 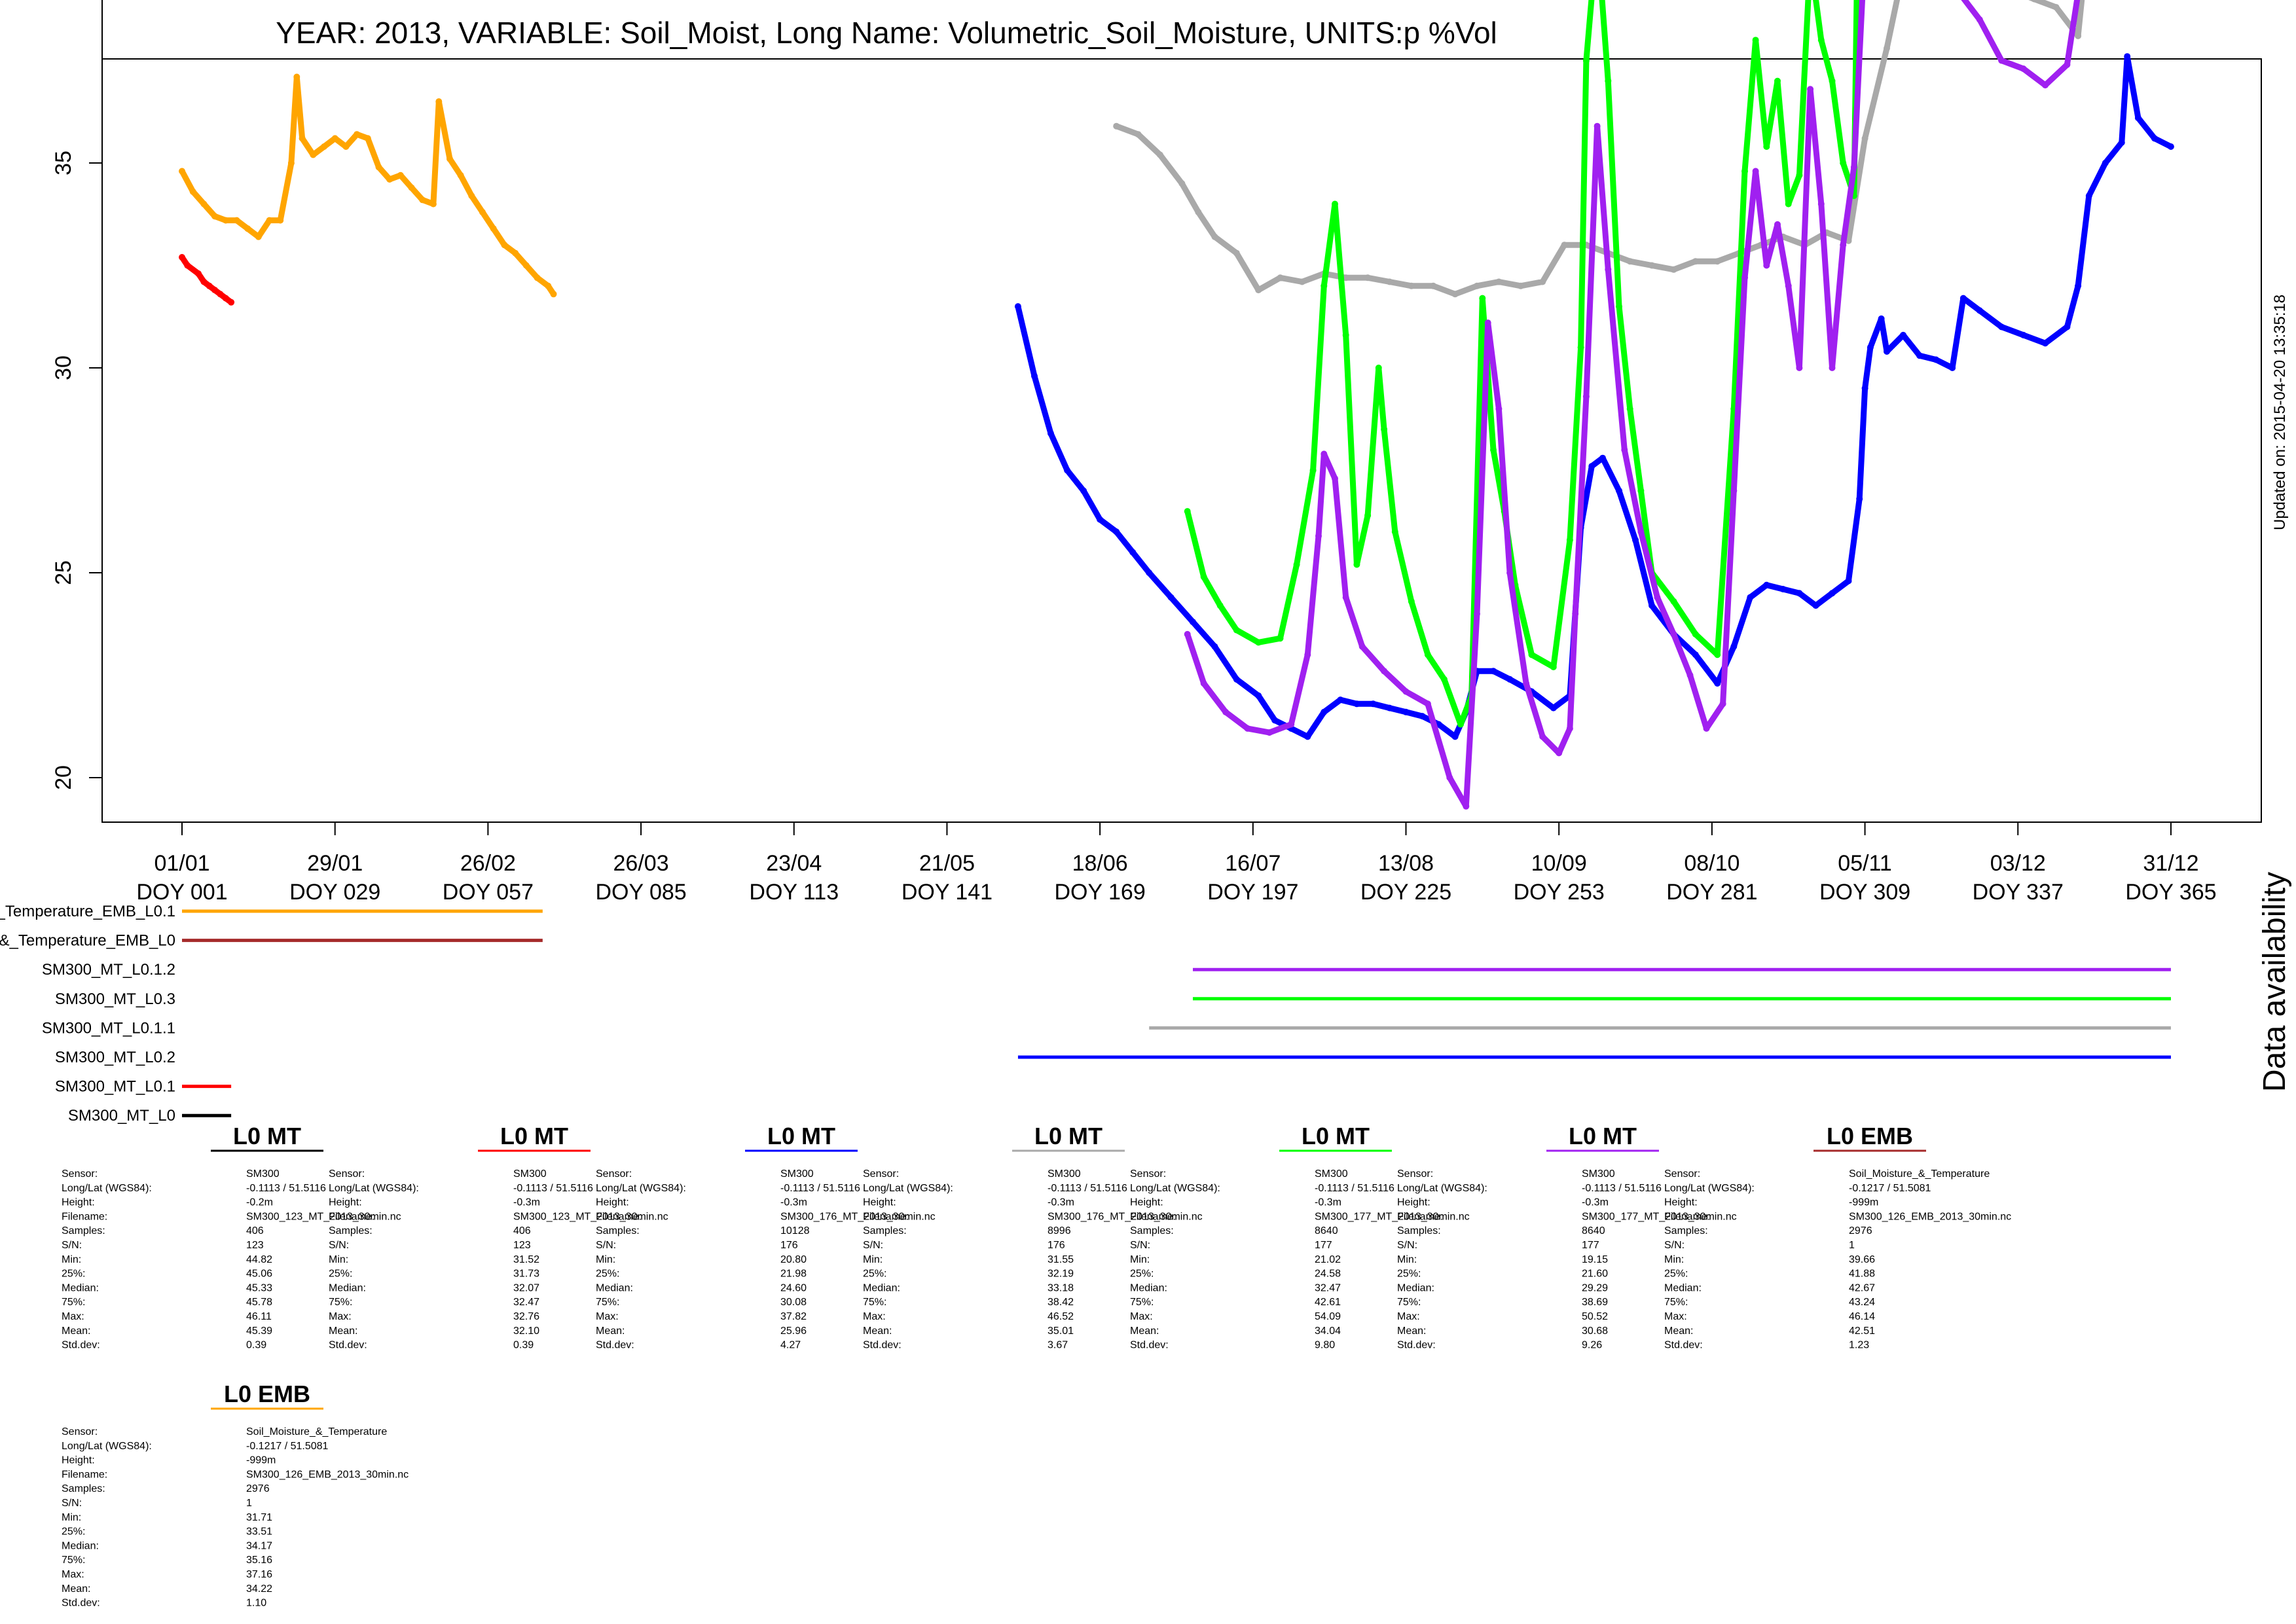 What do you see at coordinates (343, 1331) in the screenshot?
I see `stat-label: Mean:` at bounding box center [343, 1331].